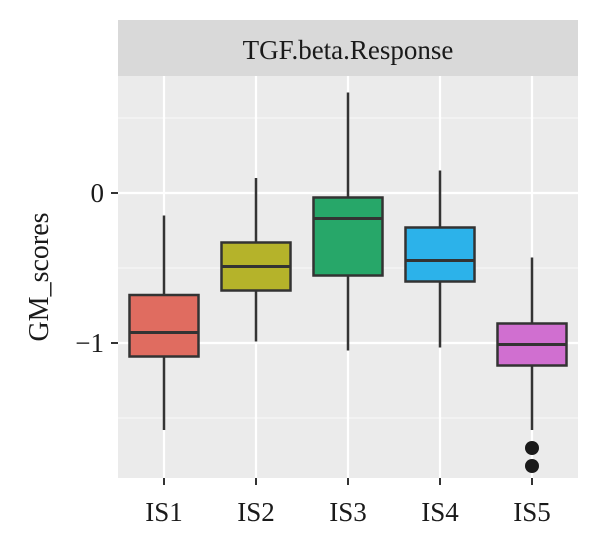 Image resolution: width=600 pixels, height=544 pixels. What do you see at coordinates (89, 343) in the screenshot?
I see `y-tick-label: −1` at bounding box center [89, 343].